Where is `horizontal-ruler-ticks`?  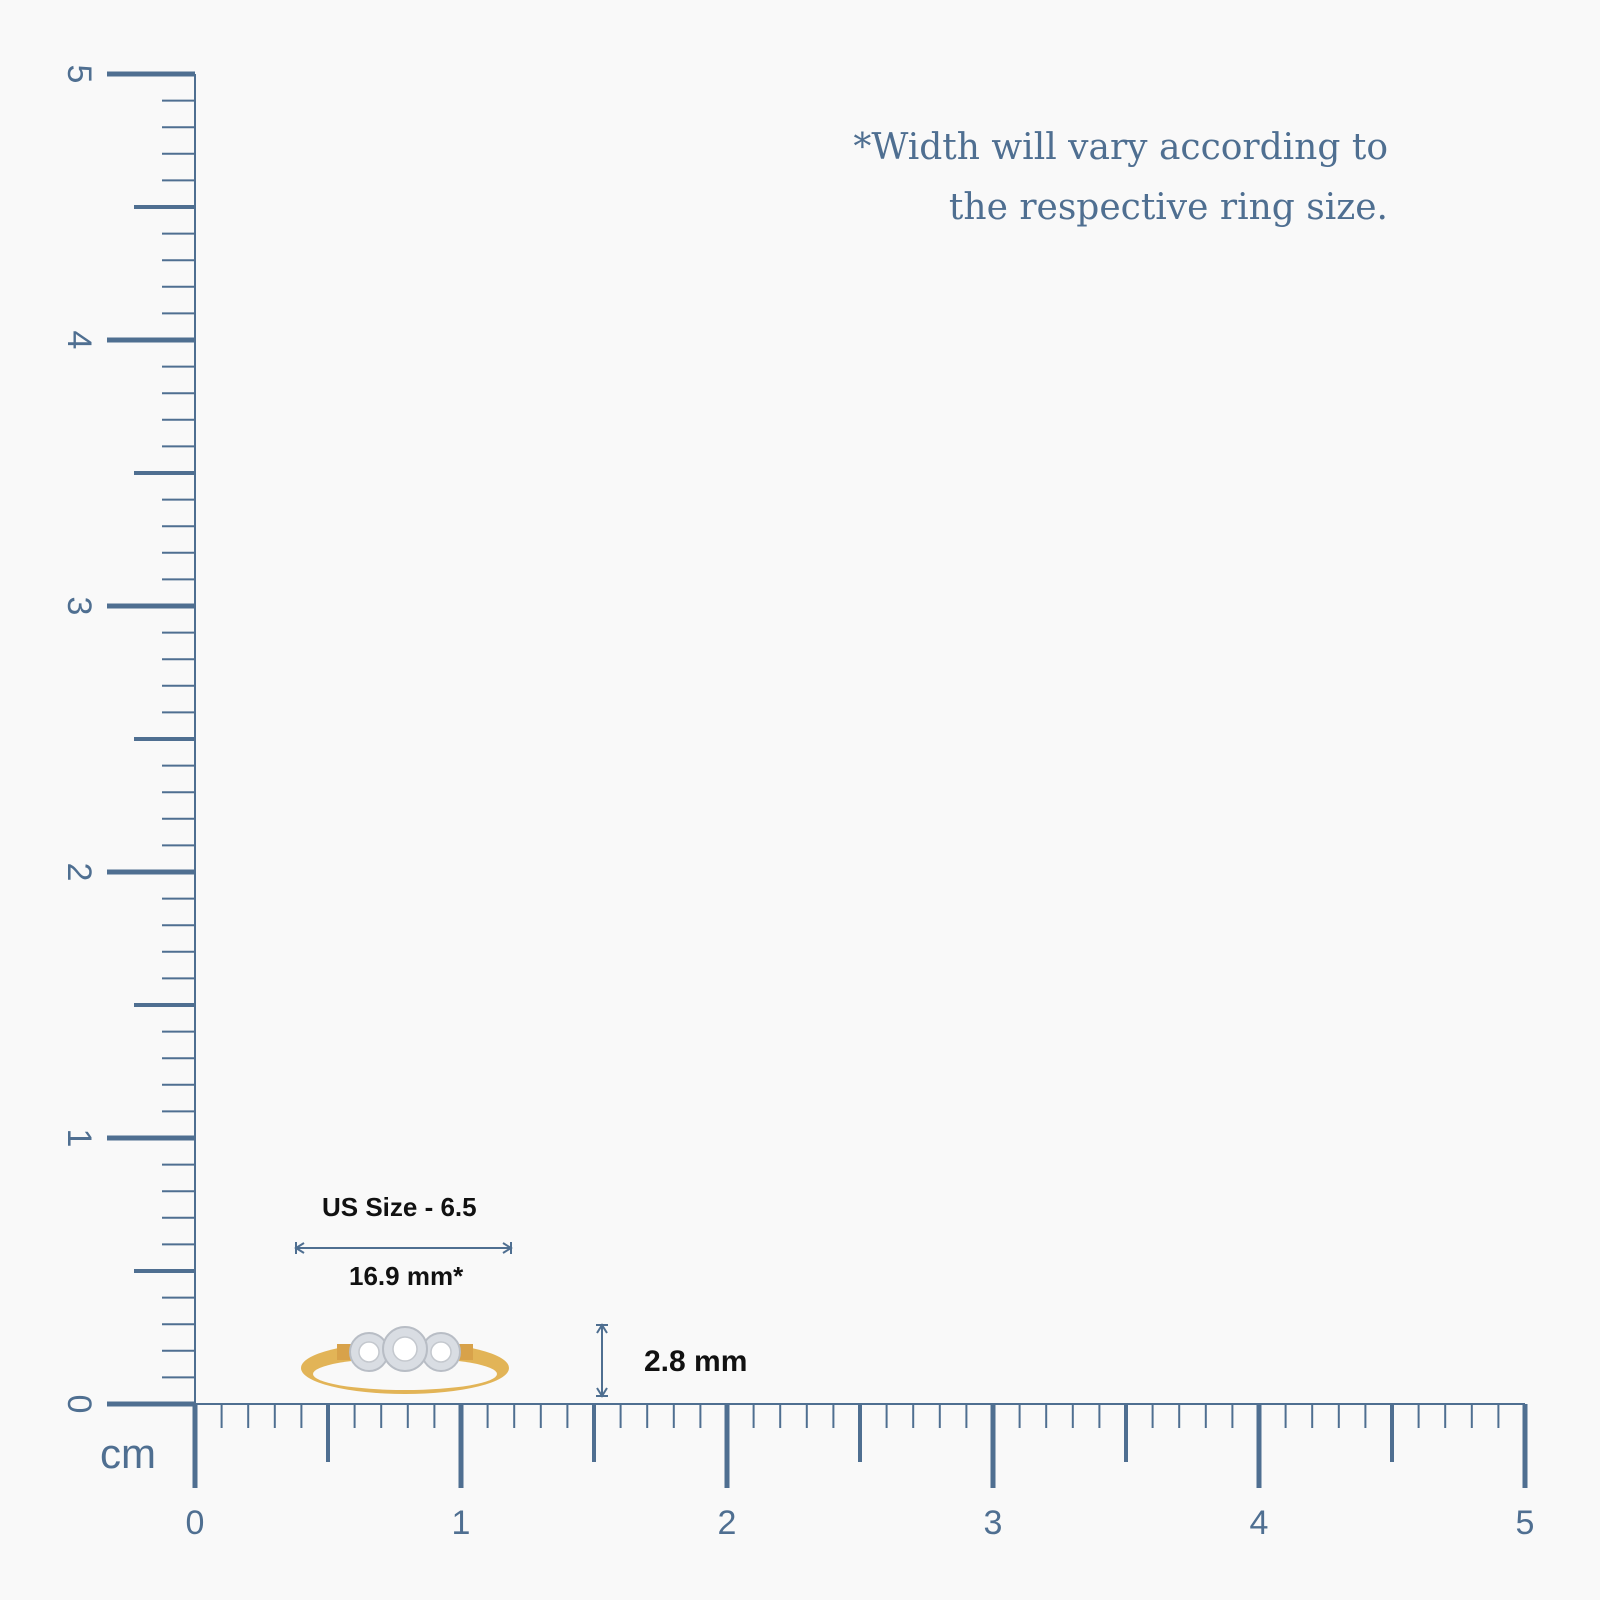
horizontal-ruler-ticks is located at coordinates (860, 1445).